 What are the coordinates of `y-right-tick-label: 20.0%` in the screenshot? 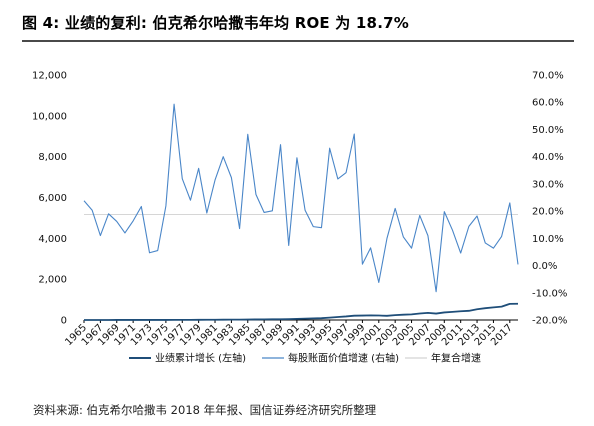 It's located at (548, 212).